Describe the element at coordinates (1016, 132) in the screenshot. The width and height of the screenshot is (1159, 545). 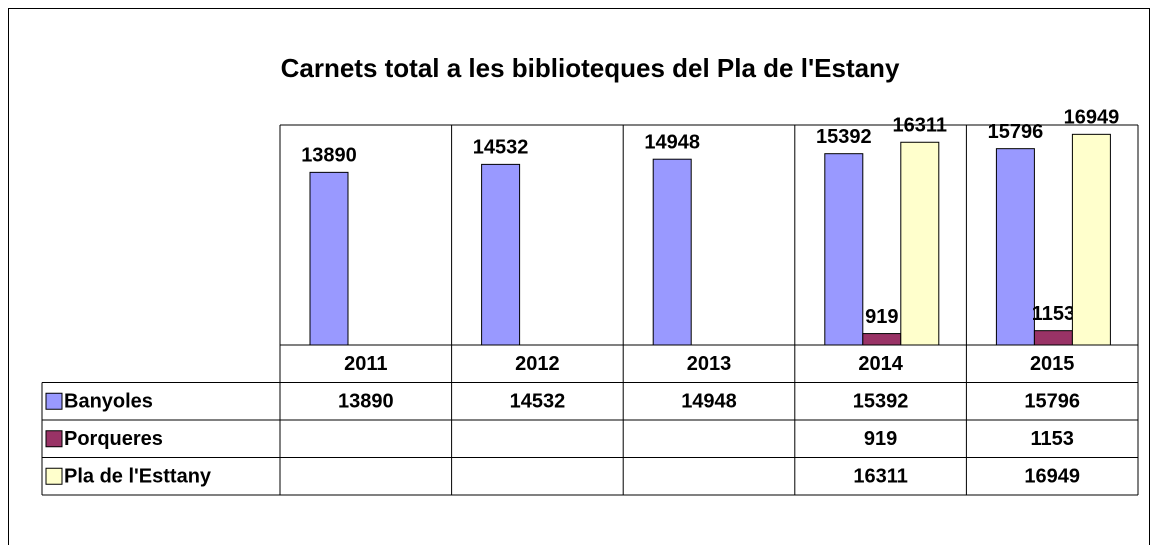
I see `data-label: 15796` at that location.